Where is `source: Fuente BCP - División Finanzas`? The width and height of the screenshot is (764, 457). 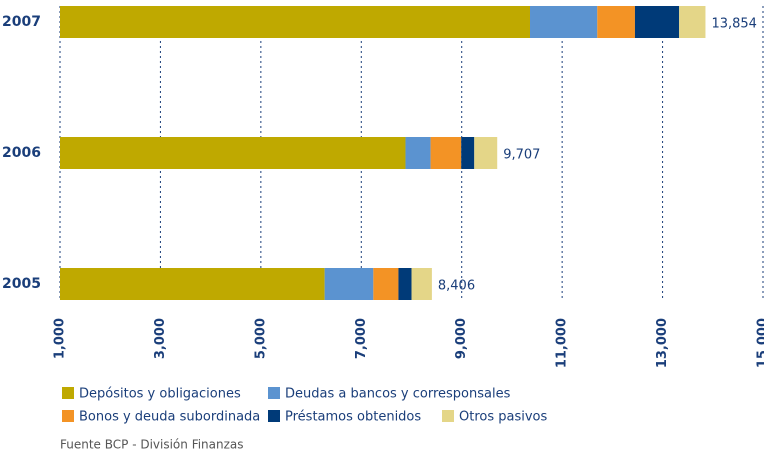
source: Fuente BCP - División Finanzas is located at coordinates (152, 445).